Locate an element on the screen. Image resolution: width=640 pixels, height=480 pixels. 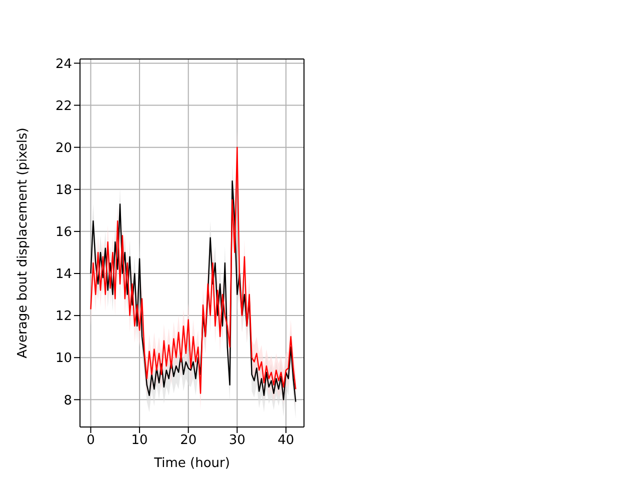
x-tick-label: 0 is located at coordinates (90, 440).